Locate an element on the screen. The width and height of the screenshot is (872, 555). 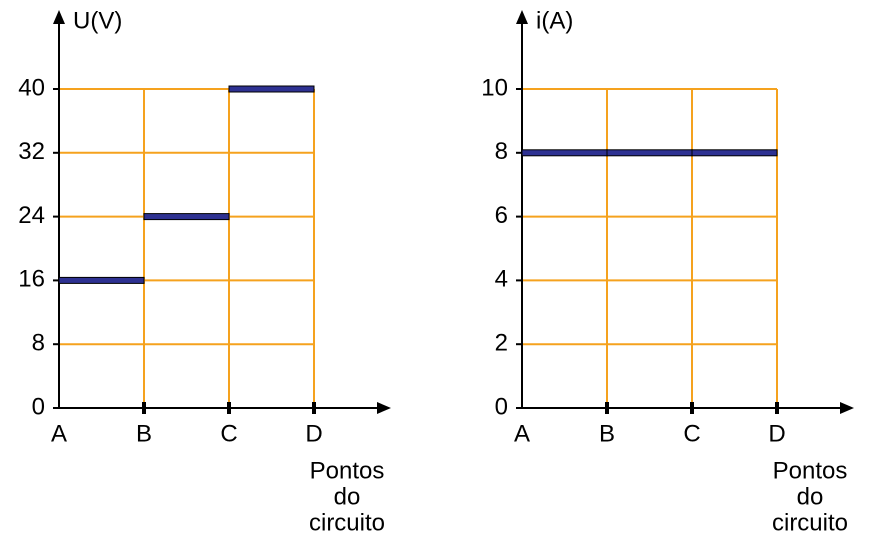
y-tick-label: 2 is located at coordinates (501, 343).